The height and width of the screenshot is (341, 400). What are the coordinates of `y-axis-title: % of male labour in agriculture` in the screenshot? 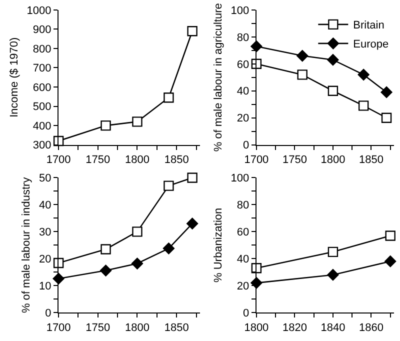 It's located at (218, 77).